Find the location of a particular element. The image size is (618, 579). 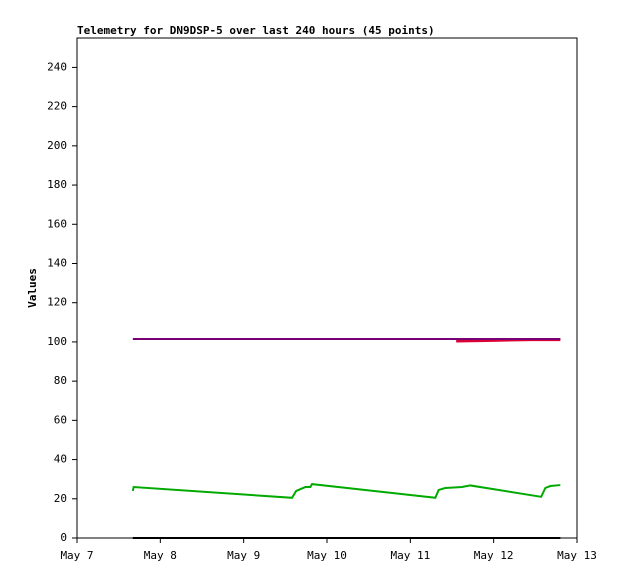

y-tick-label: 140 is located at coordinates (57, 262).